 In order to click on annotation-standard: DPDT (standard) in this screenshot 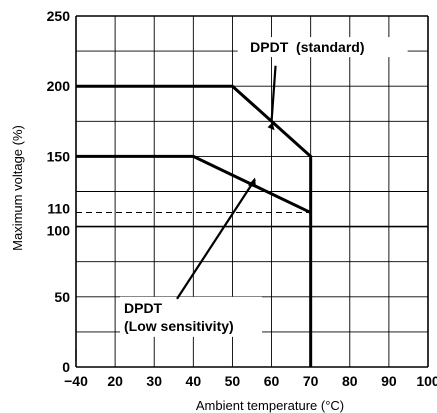, I will do `click(307, 47)`.